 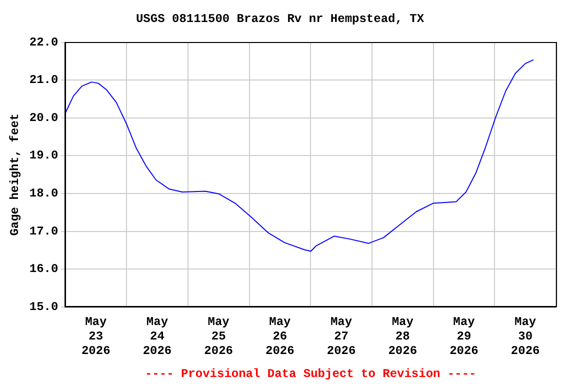 What do you see at coordinates (43, 307) in the screenshot?
I see `y-tick-label: 15.0` at bounding box center [43, 307].